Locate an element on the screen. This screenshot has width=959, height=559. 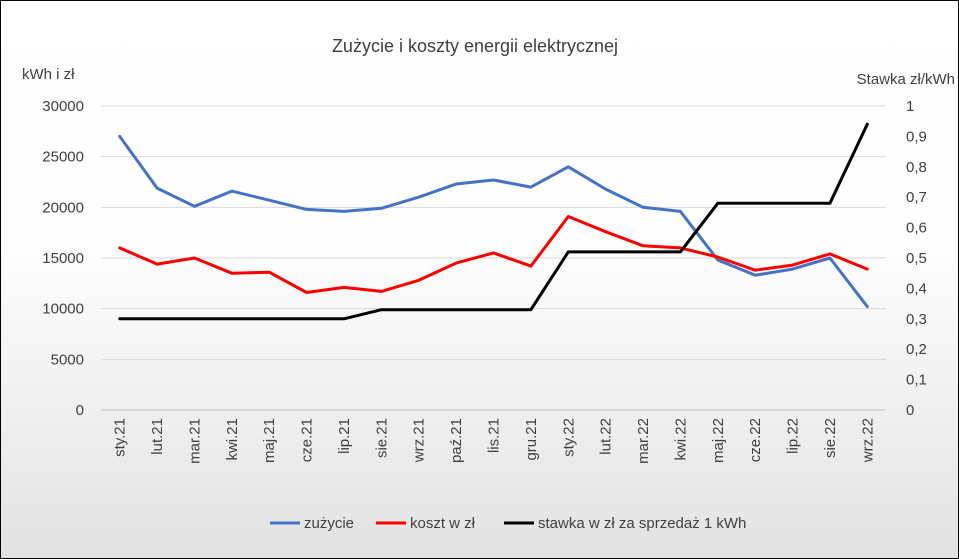
y-right-tick-label: 0,6 is located at coordinates (916, 228).